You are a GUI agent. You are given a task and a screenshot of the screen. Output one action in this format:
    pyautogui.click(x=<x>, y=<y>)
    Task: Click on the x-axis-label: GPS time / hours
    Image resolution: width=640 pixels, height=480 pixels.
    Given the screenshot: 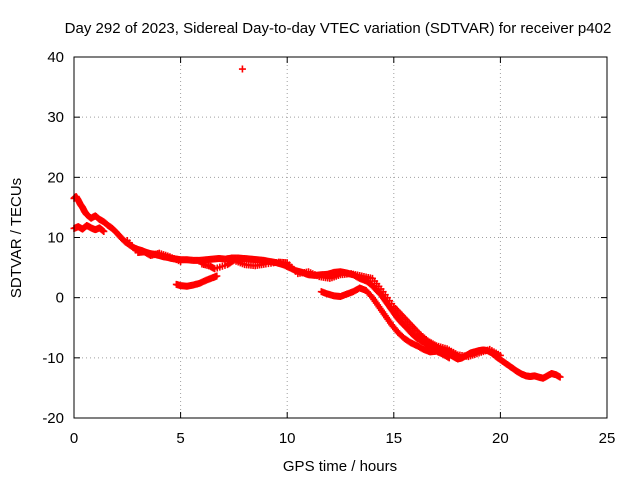 What is the action you would take?
    pyautogui.click(x=340, y=466)
    